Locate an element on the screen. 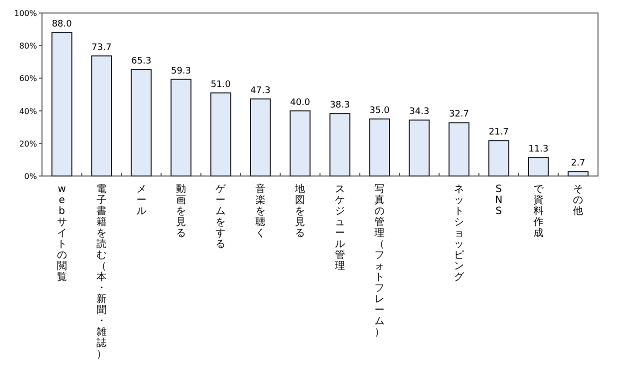 The height and width of the screenshot is (366, 640). x-tick-label: メール is located at coordinates (141, 200).